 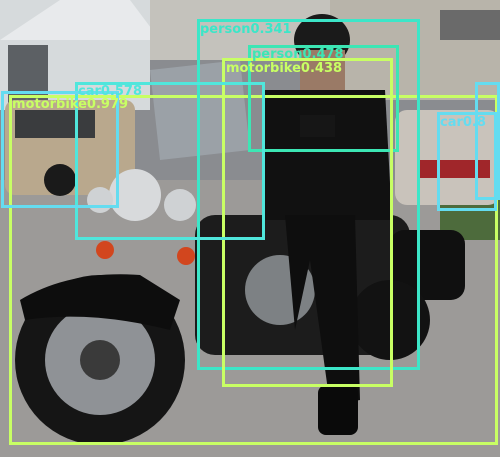 I want to click on headlight, so click(x=135, y=195).